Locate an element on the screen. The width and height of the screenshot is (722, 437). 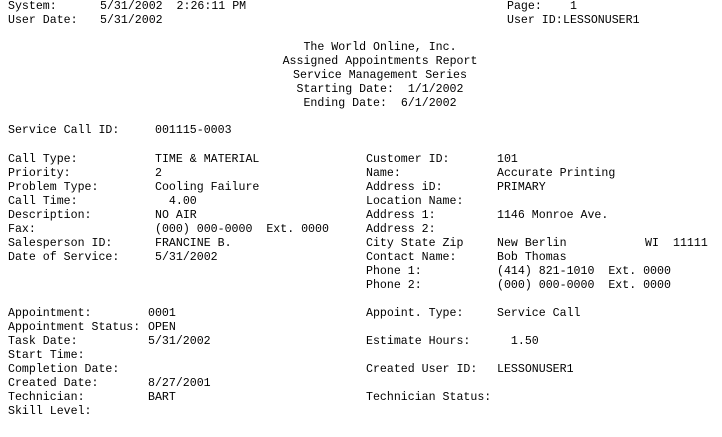
starting-date: Starting Date: 1/1/2002 is located at coordinates (380, 89).